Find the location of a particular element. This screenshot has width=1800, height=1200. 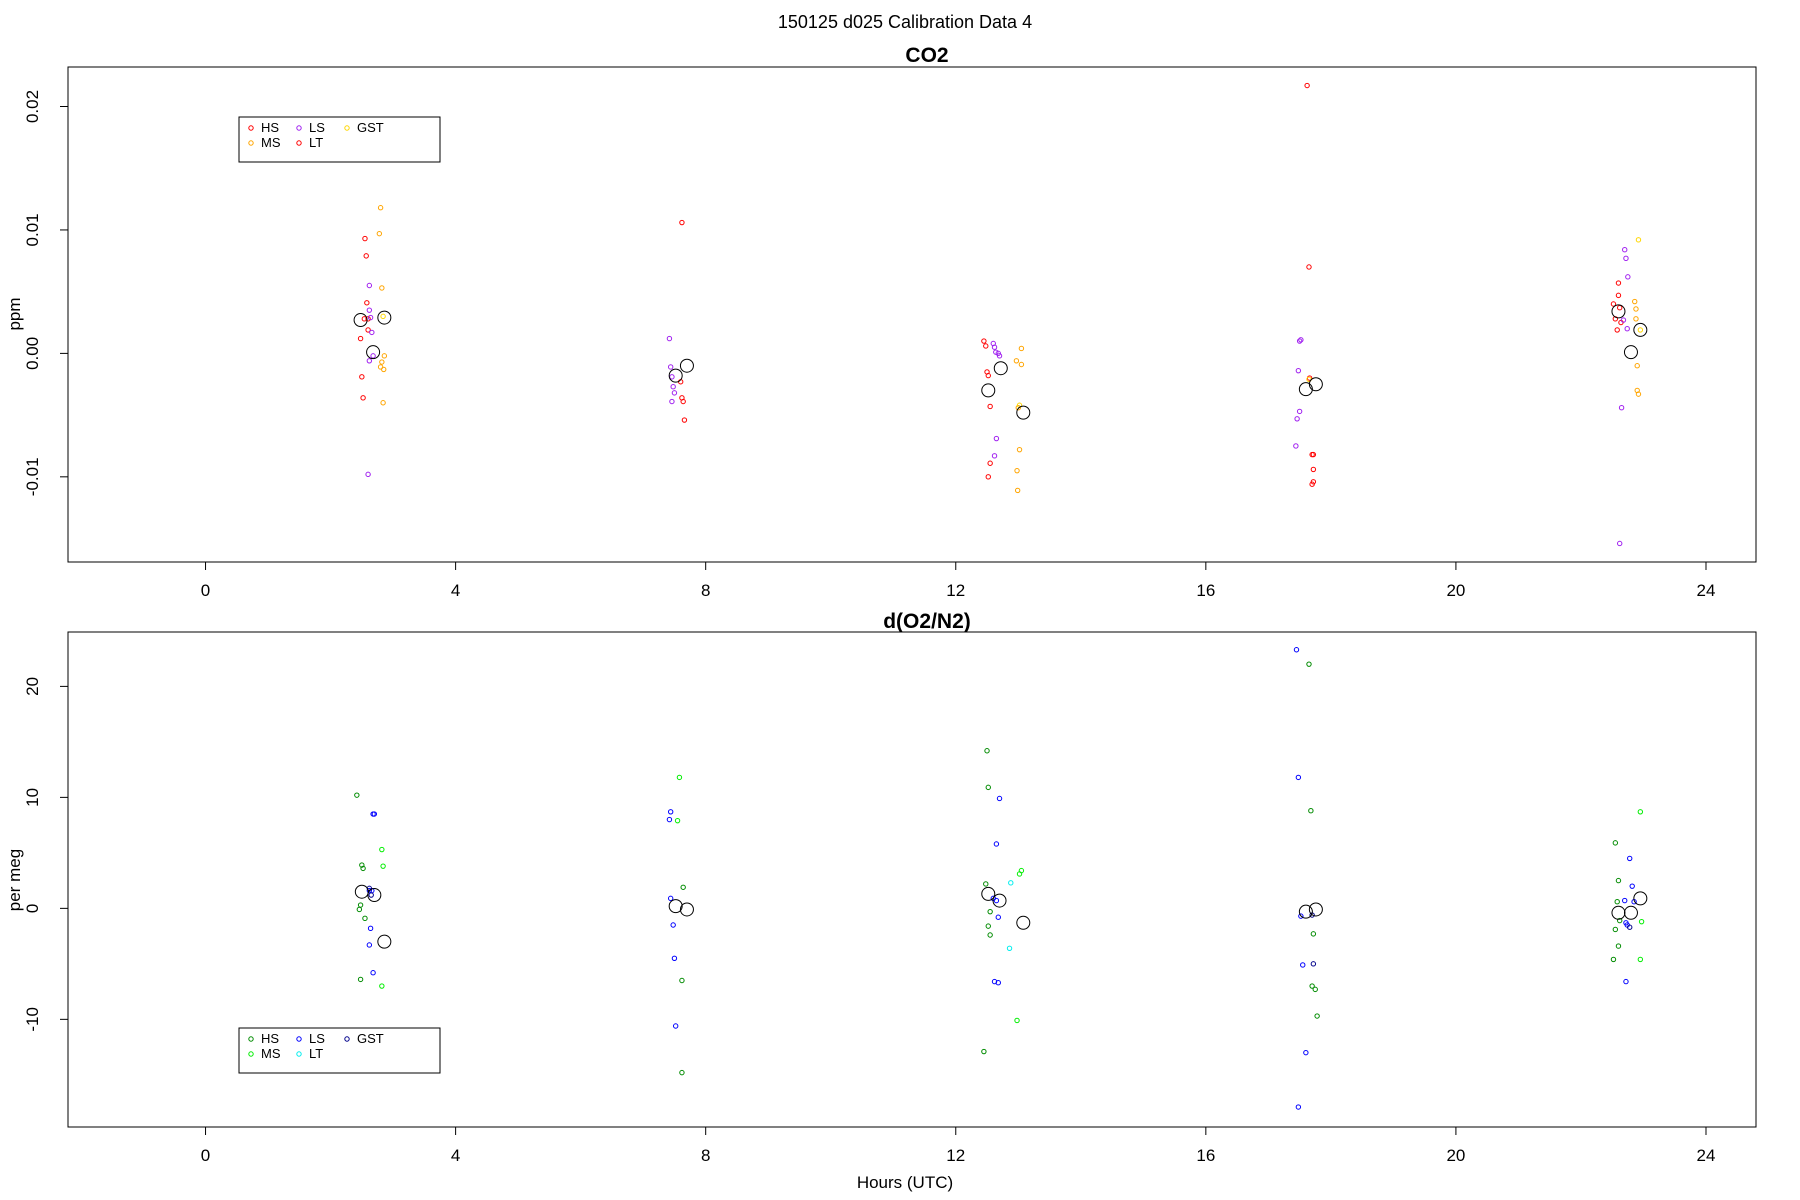

o2n2-legend-symbol is located at coordinates (299, 1054).